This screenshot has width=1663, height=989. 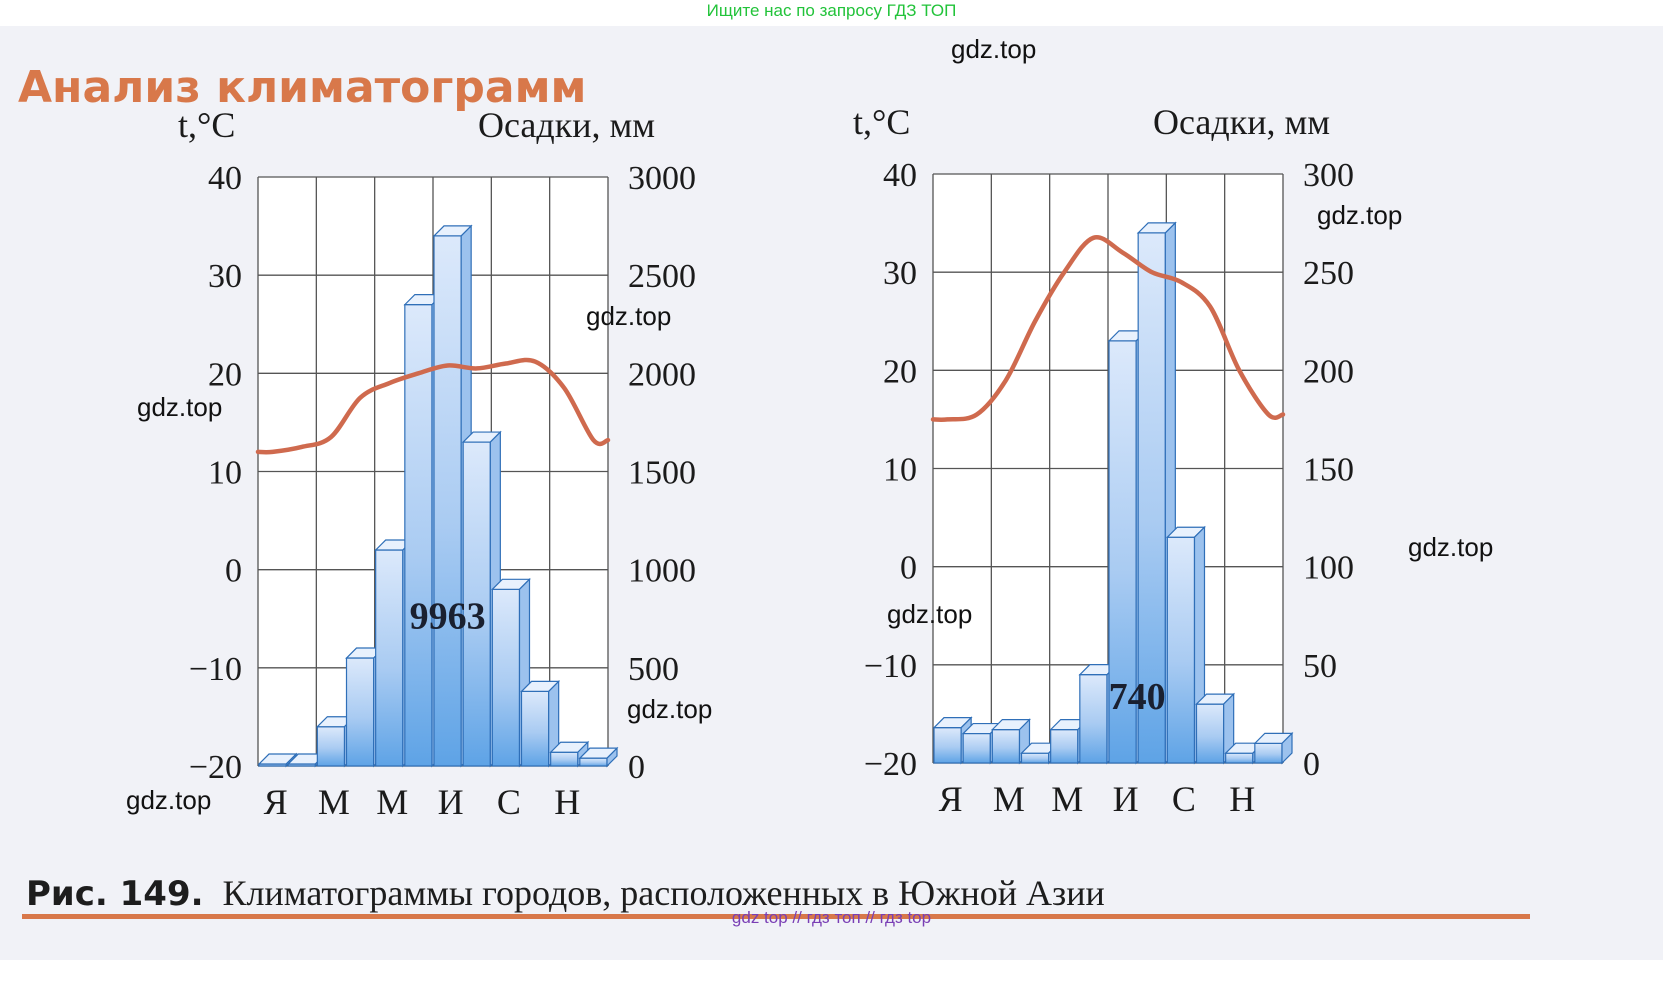 What do you see at coordinates (451, 802) in the screenshot?
I see `month-label: И` at bounding box center [451, 802].